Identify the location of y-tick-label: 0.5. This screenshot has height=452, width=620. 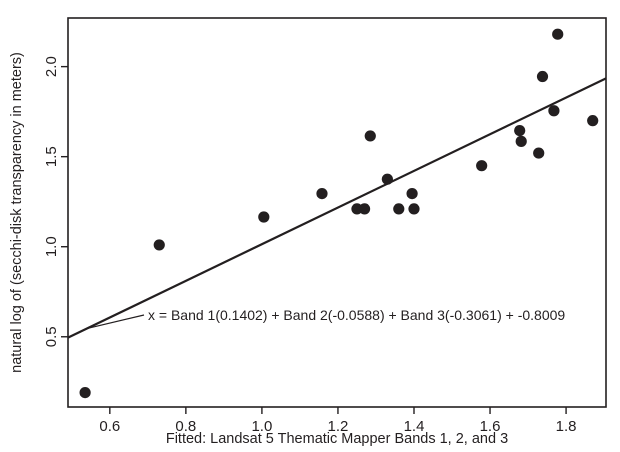
(51, 336).